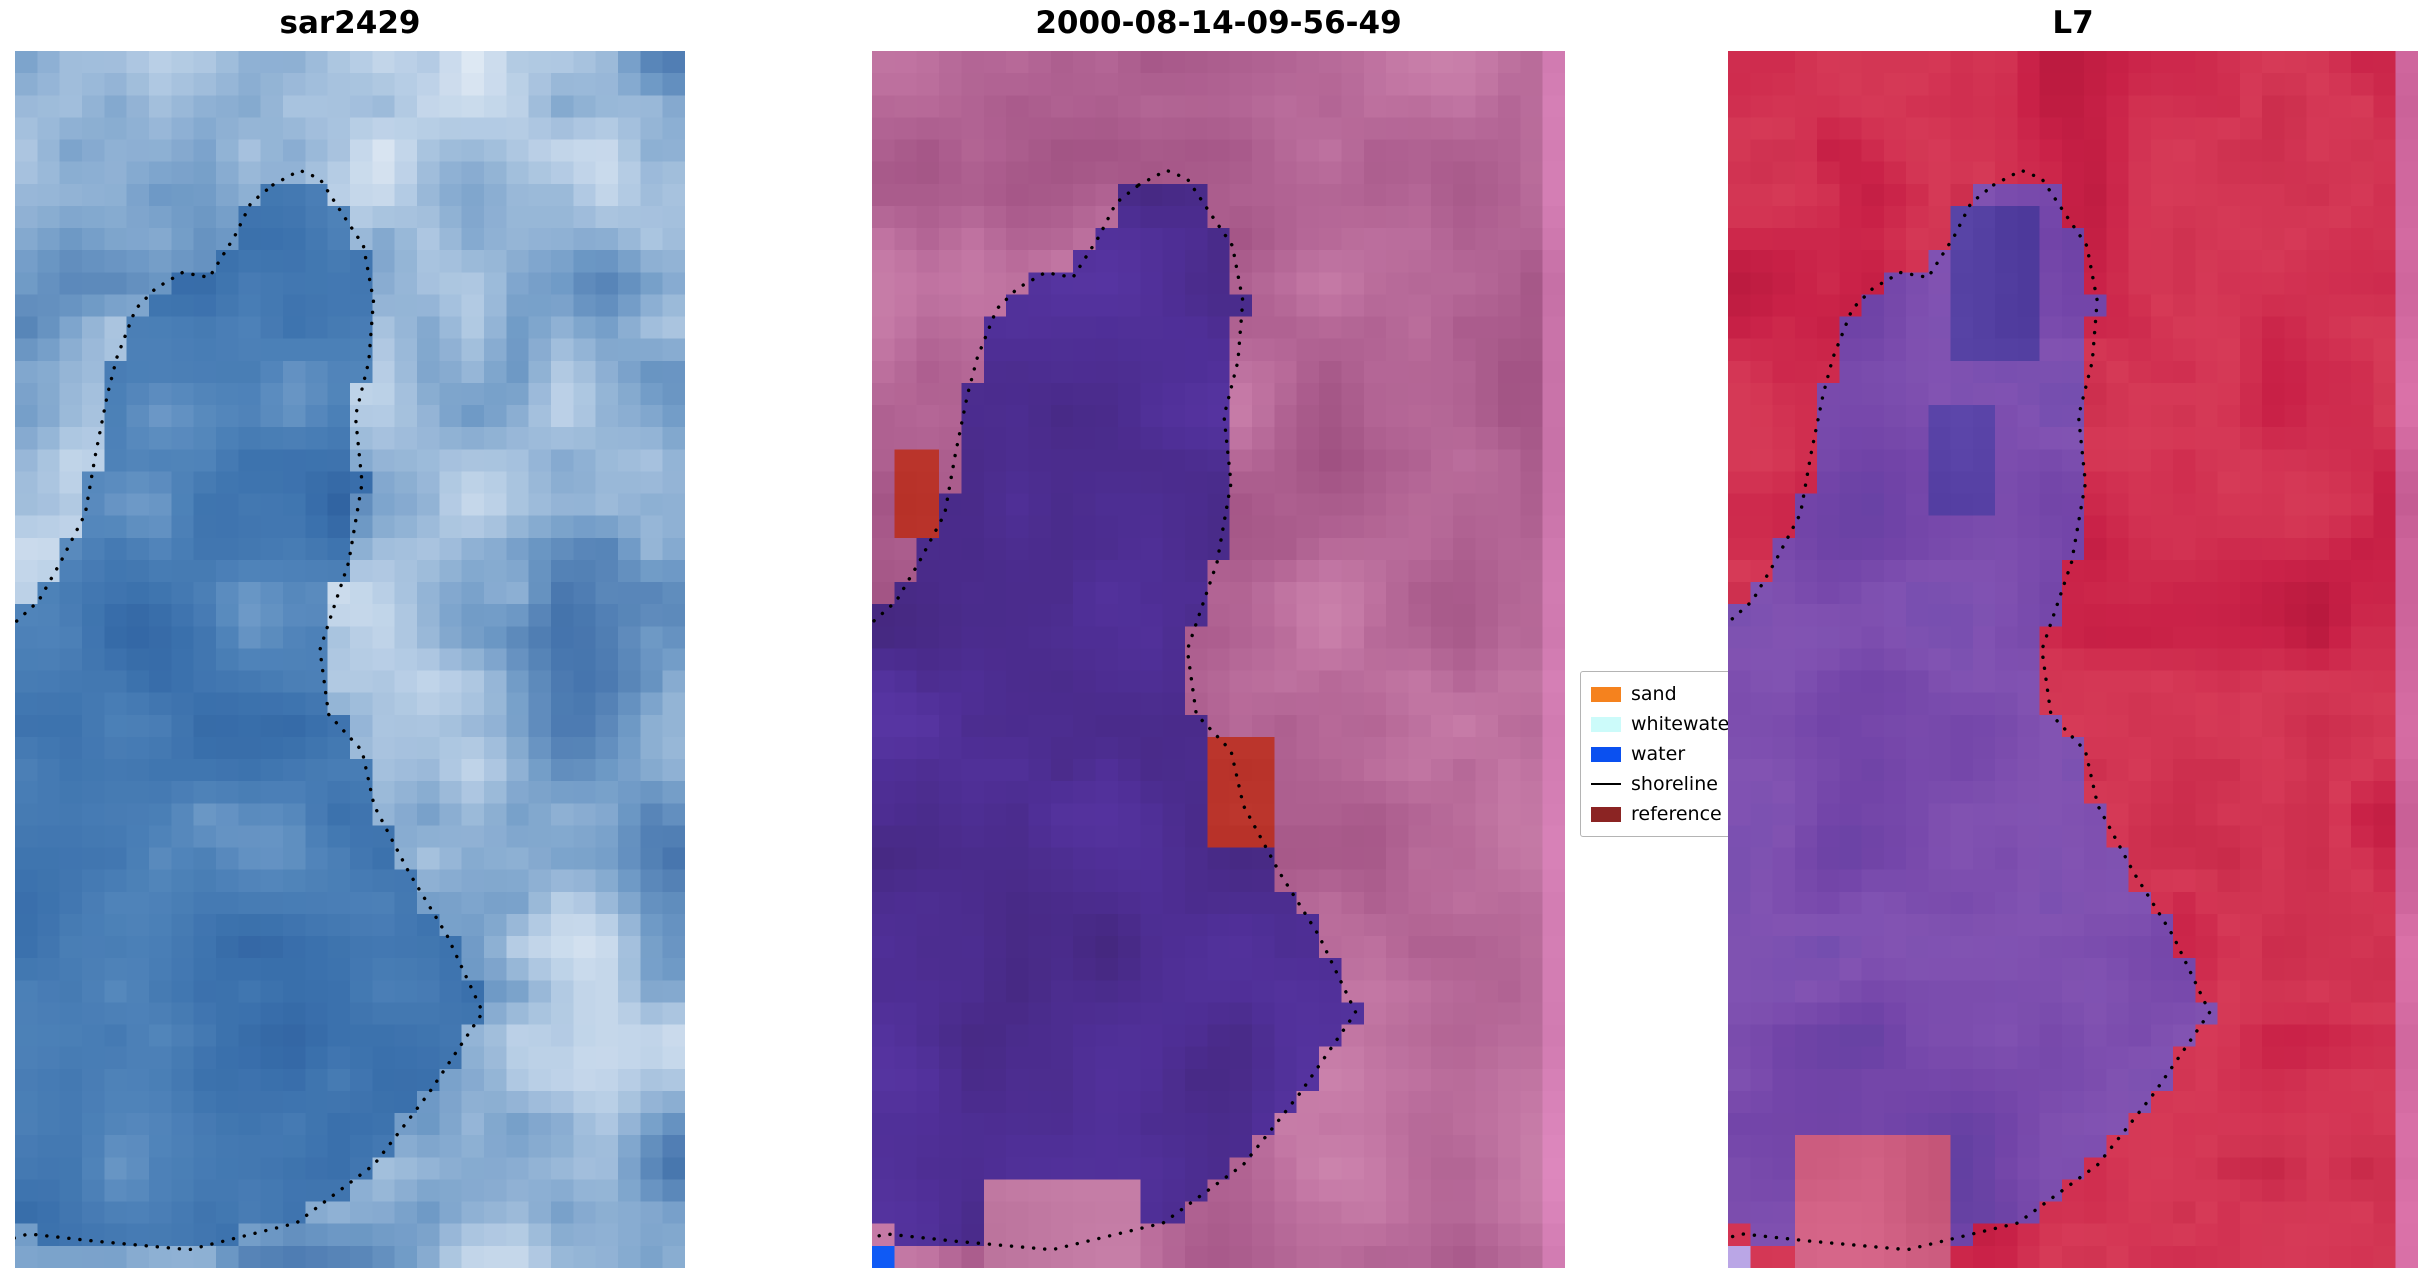 This screenshot has height=1283, width=2436. What do you see at coordinates (2073, 23) in the screenshot?
I see `panel-title-l7: L7` at bounding box center [2073, 23].